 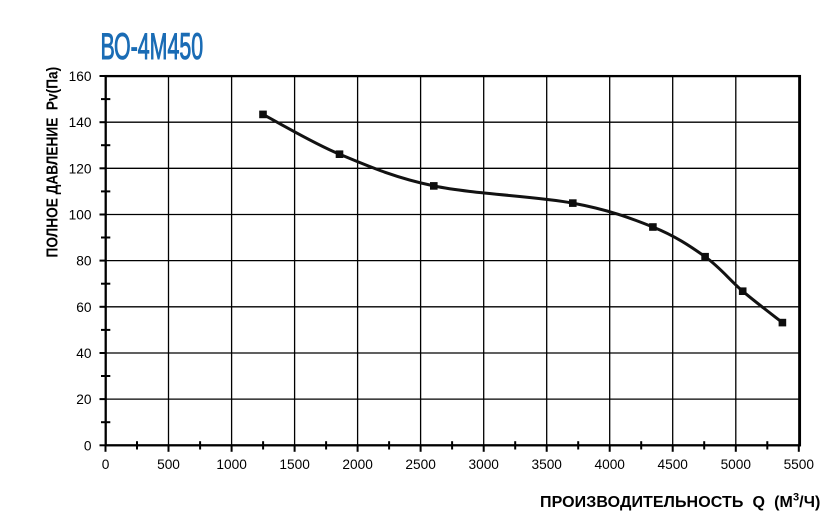 What do you see at coordinates (546, 464) in the screenshot?
I see `svg-text: 3500` at bounding box center [546, 464].